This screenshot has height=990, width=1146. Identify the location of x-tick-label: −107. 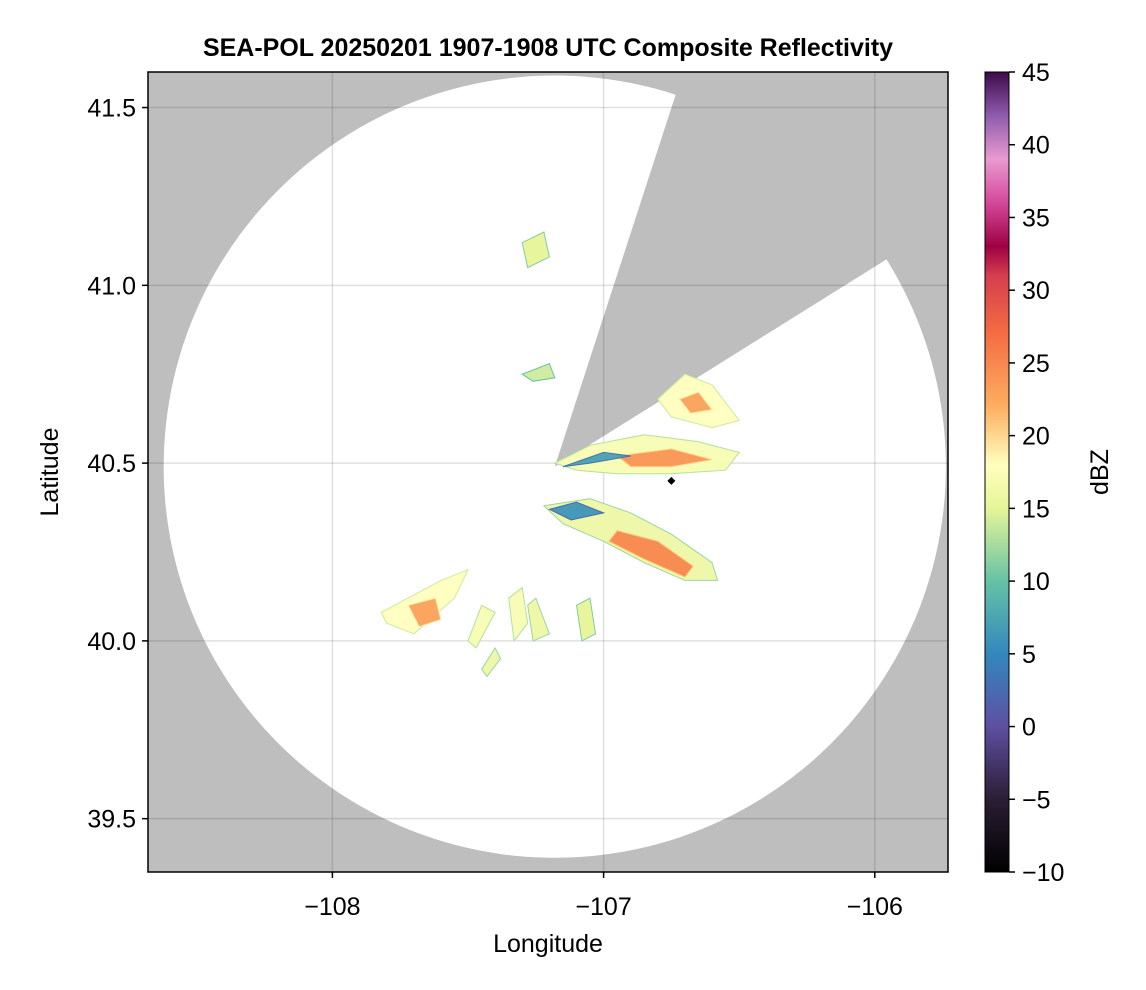
(603, 907).